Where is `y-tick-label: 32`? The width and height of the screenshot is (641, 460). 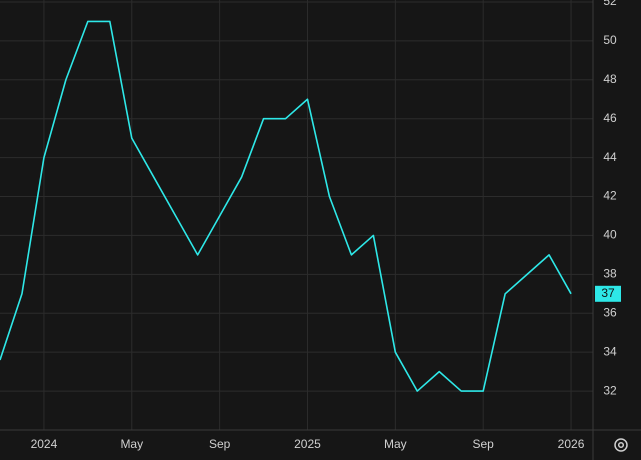
y-tick-label: 32 is located at coordinates (610, 390).